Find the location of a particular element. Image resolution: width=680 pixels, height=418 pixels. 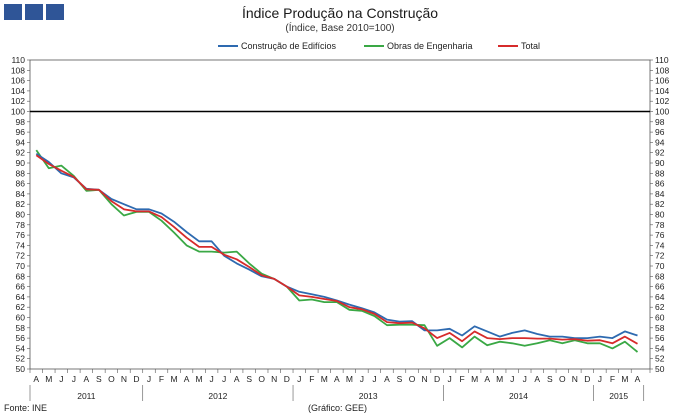

y-tick-label-left: 104 is located at coordinates (18, 91).